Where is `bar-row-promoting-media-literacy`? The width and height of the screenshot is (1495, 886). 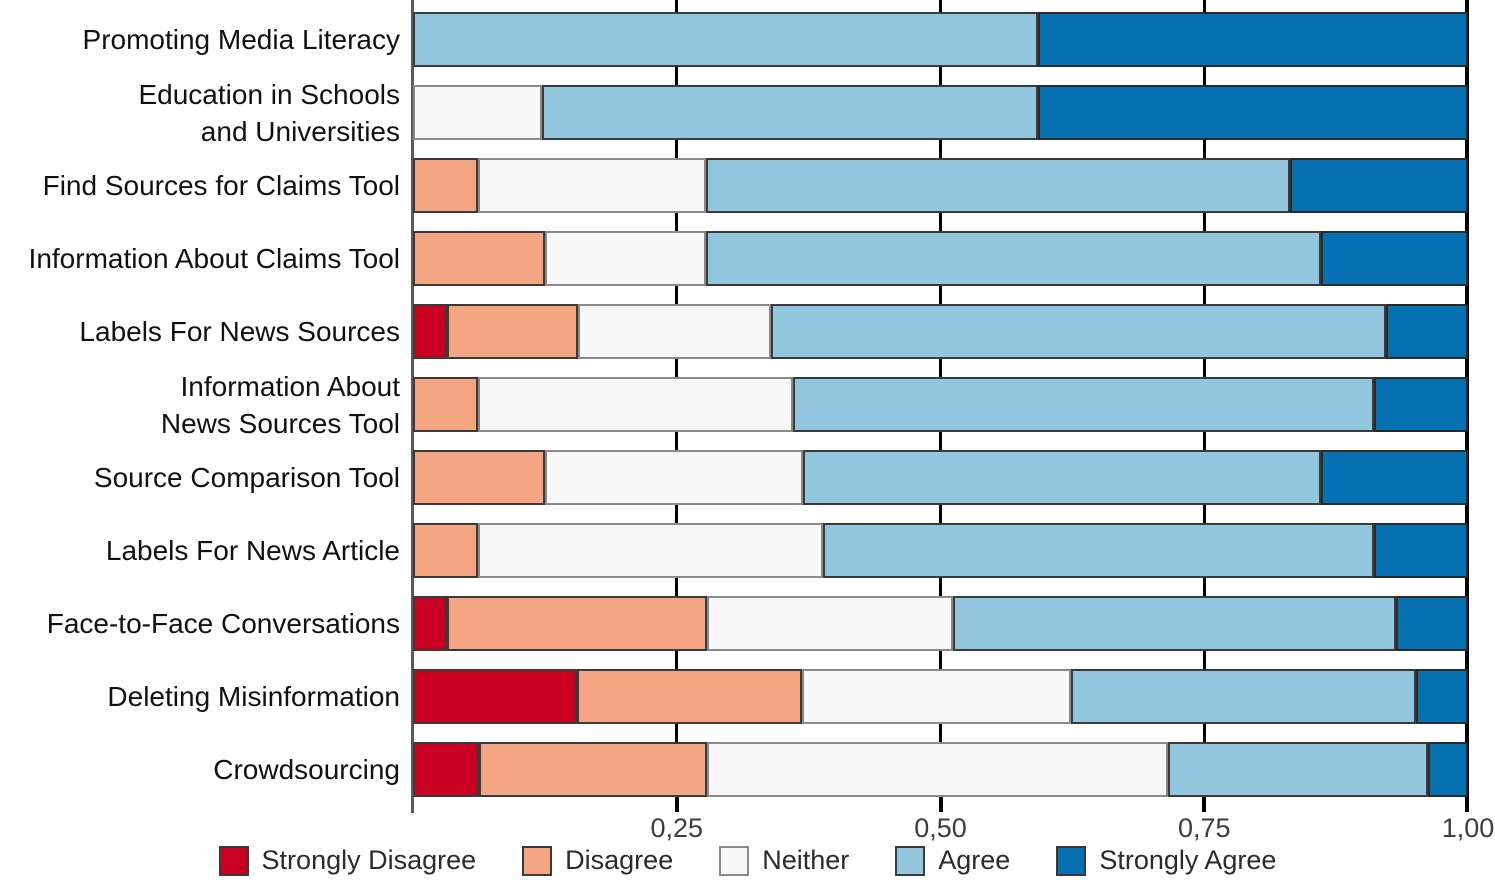 bar-row-promoting-media-literacy is located at coordinates (940, 39).